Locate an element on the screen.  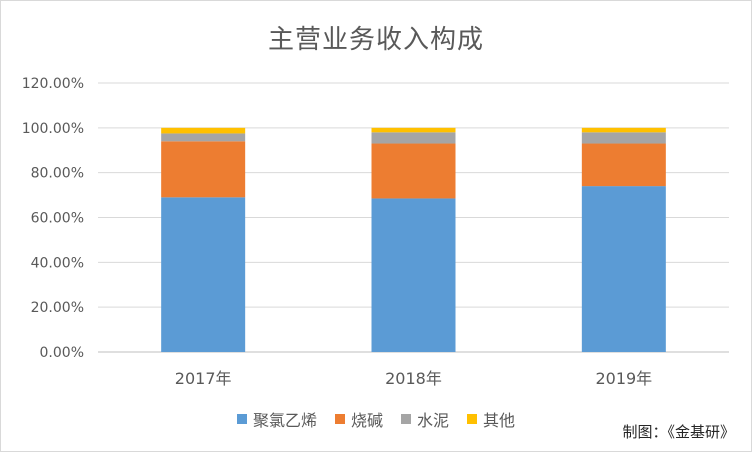
y-tick-label: 40.00% is located at coordinates (57, 263).